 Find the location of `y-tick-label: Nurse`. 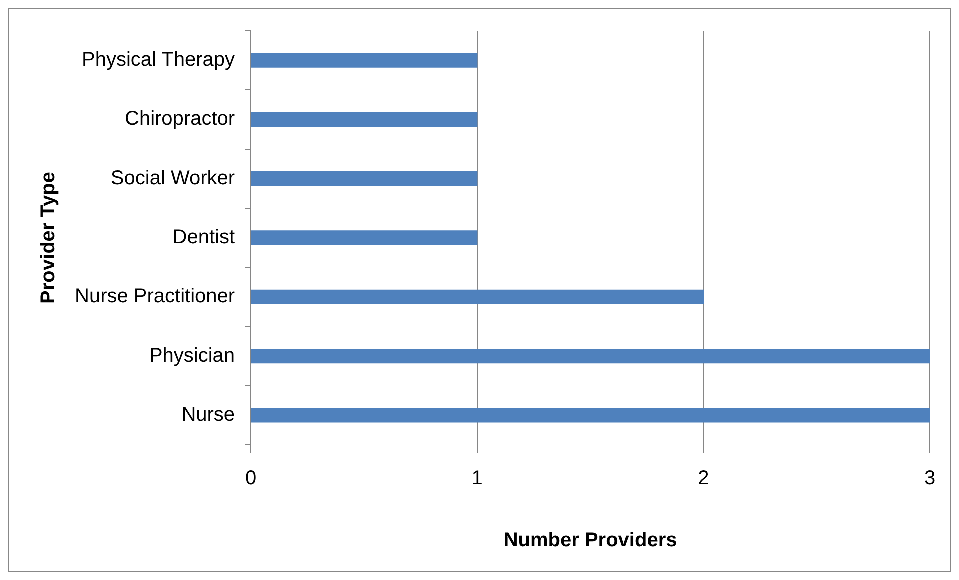

y-tick-label: Nurse is located at coordinates (209, 415).